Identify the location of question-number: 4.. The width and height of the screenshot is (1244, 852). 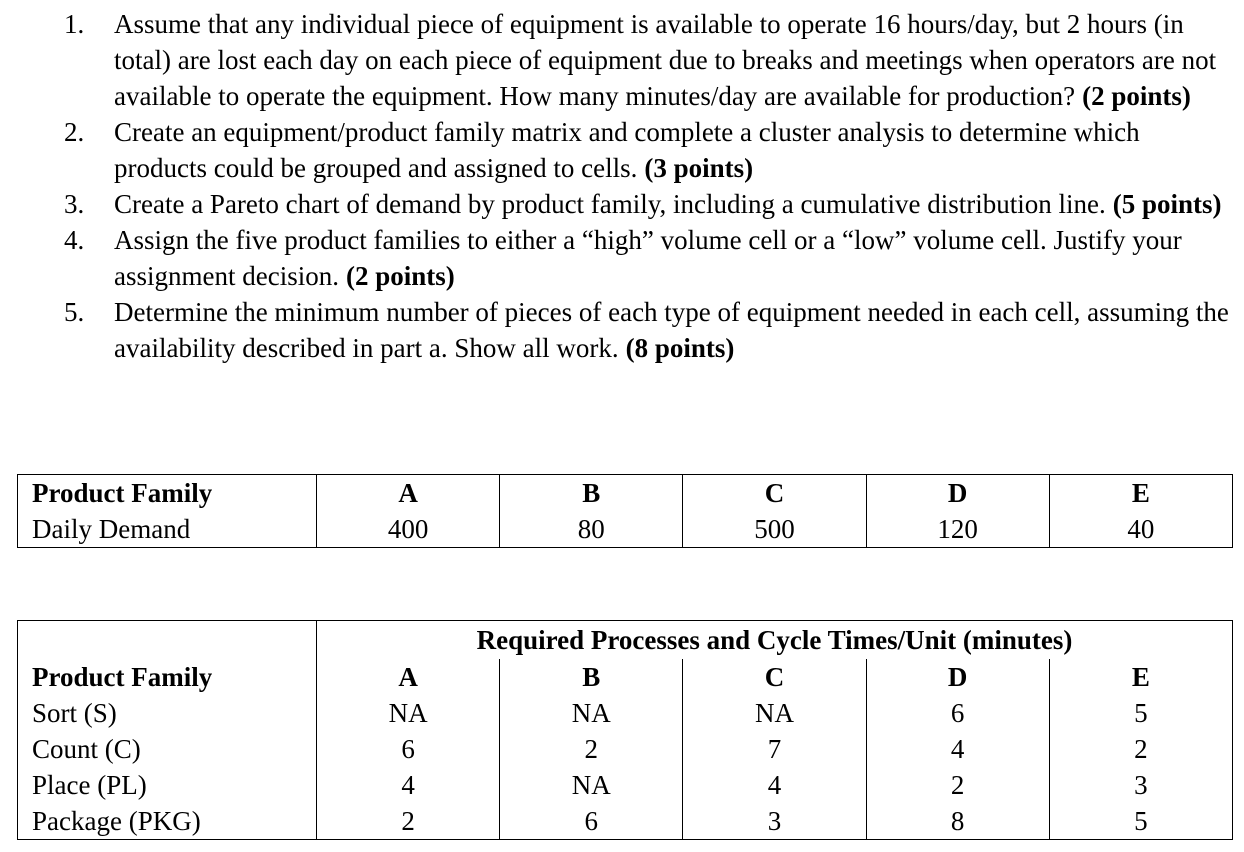
(74, 240).